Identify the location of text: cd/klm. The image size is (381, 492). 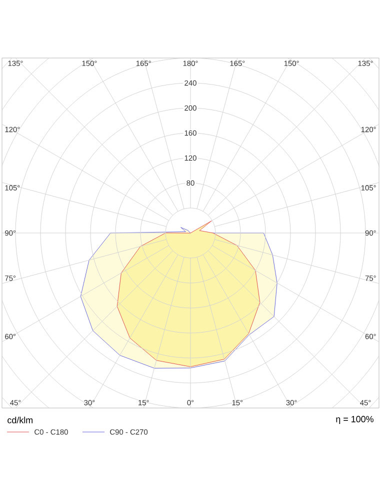
(20, 420).